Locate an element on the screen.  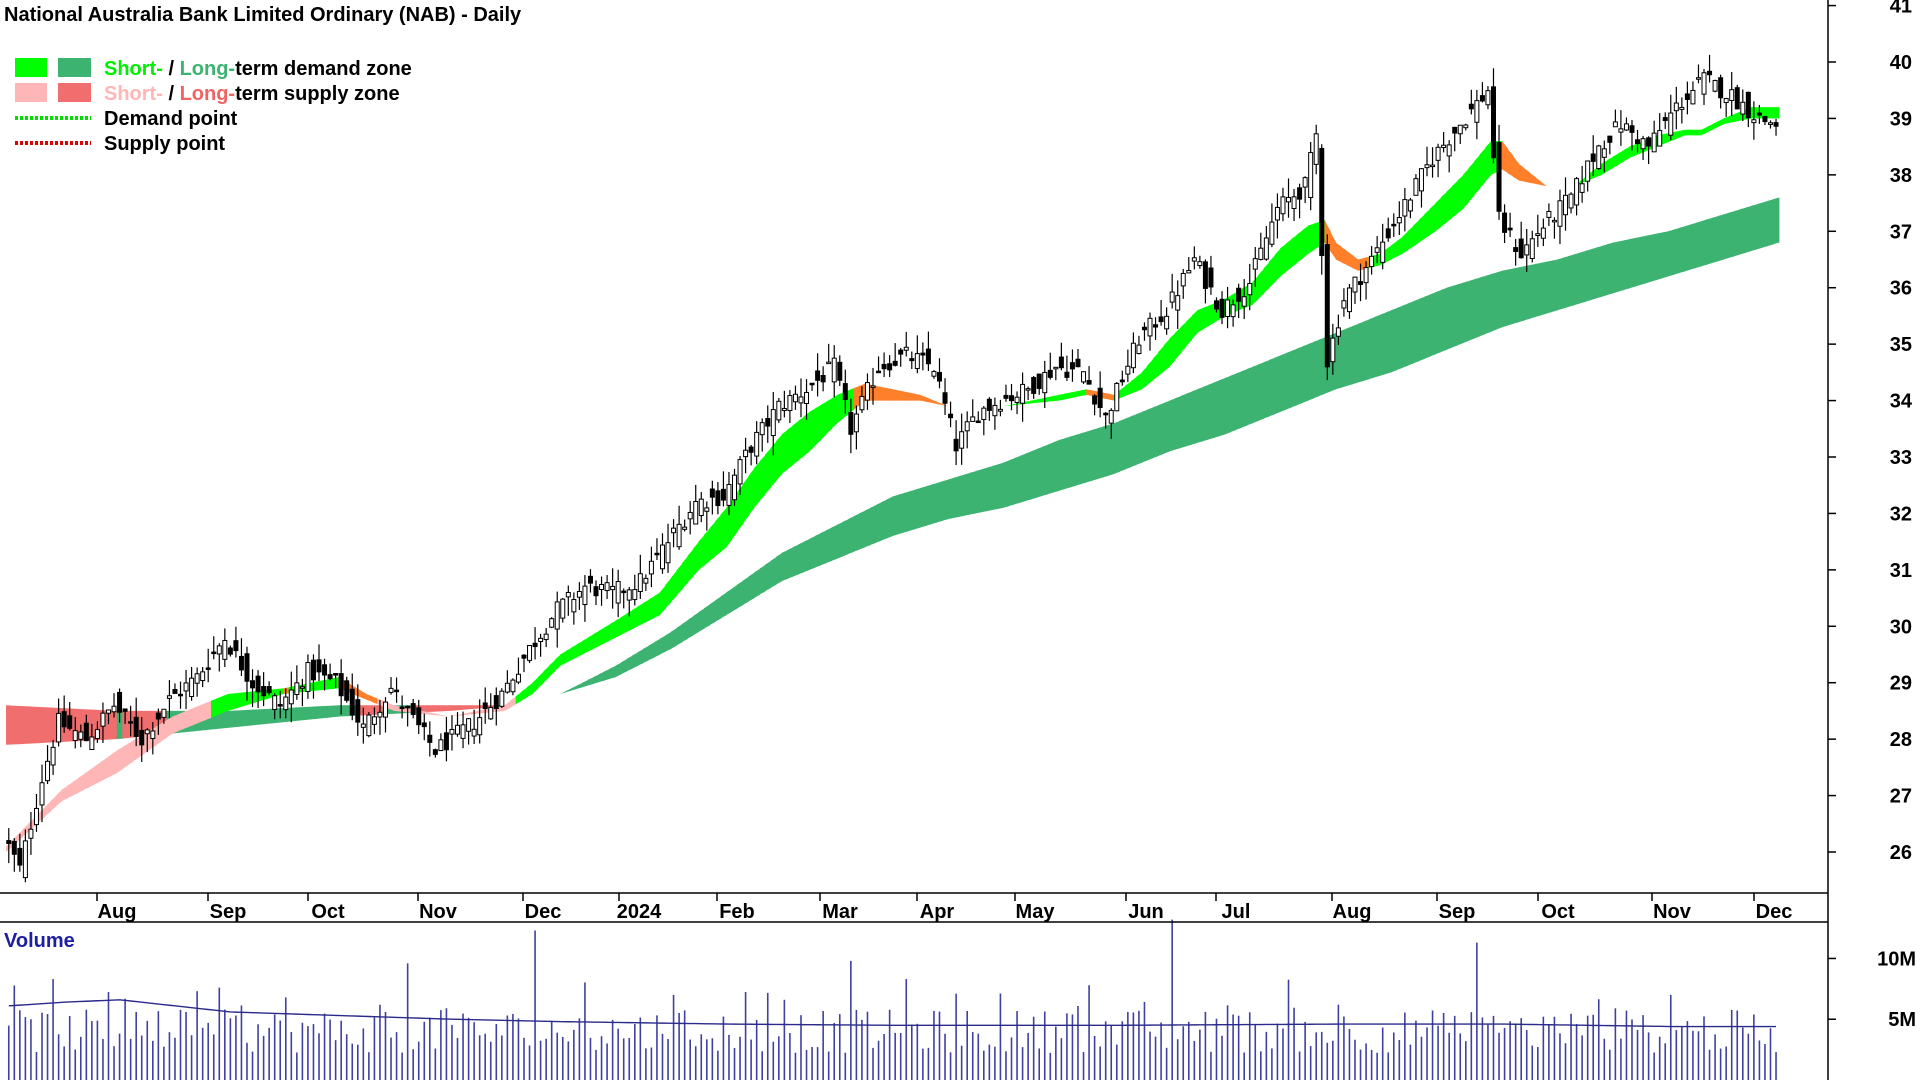
legend-label-part: / is located at coordinates (171, 69).